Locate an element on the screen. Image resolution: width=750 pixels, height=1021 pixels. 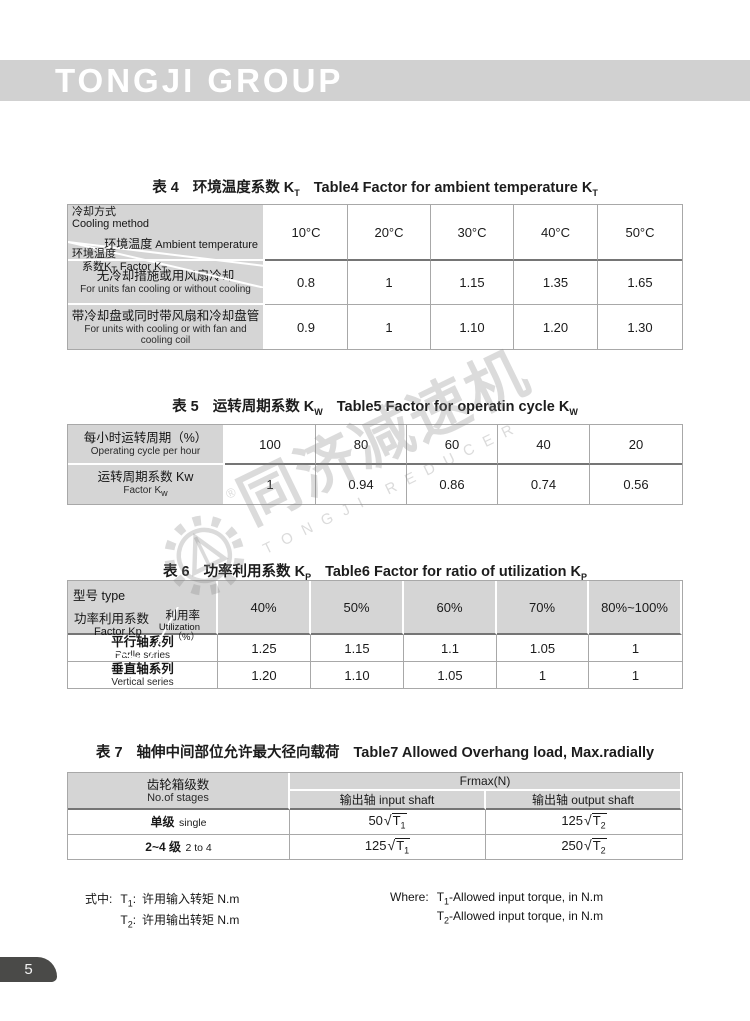
table4-col-header: 40°C is located at coordinates (556, 233).